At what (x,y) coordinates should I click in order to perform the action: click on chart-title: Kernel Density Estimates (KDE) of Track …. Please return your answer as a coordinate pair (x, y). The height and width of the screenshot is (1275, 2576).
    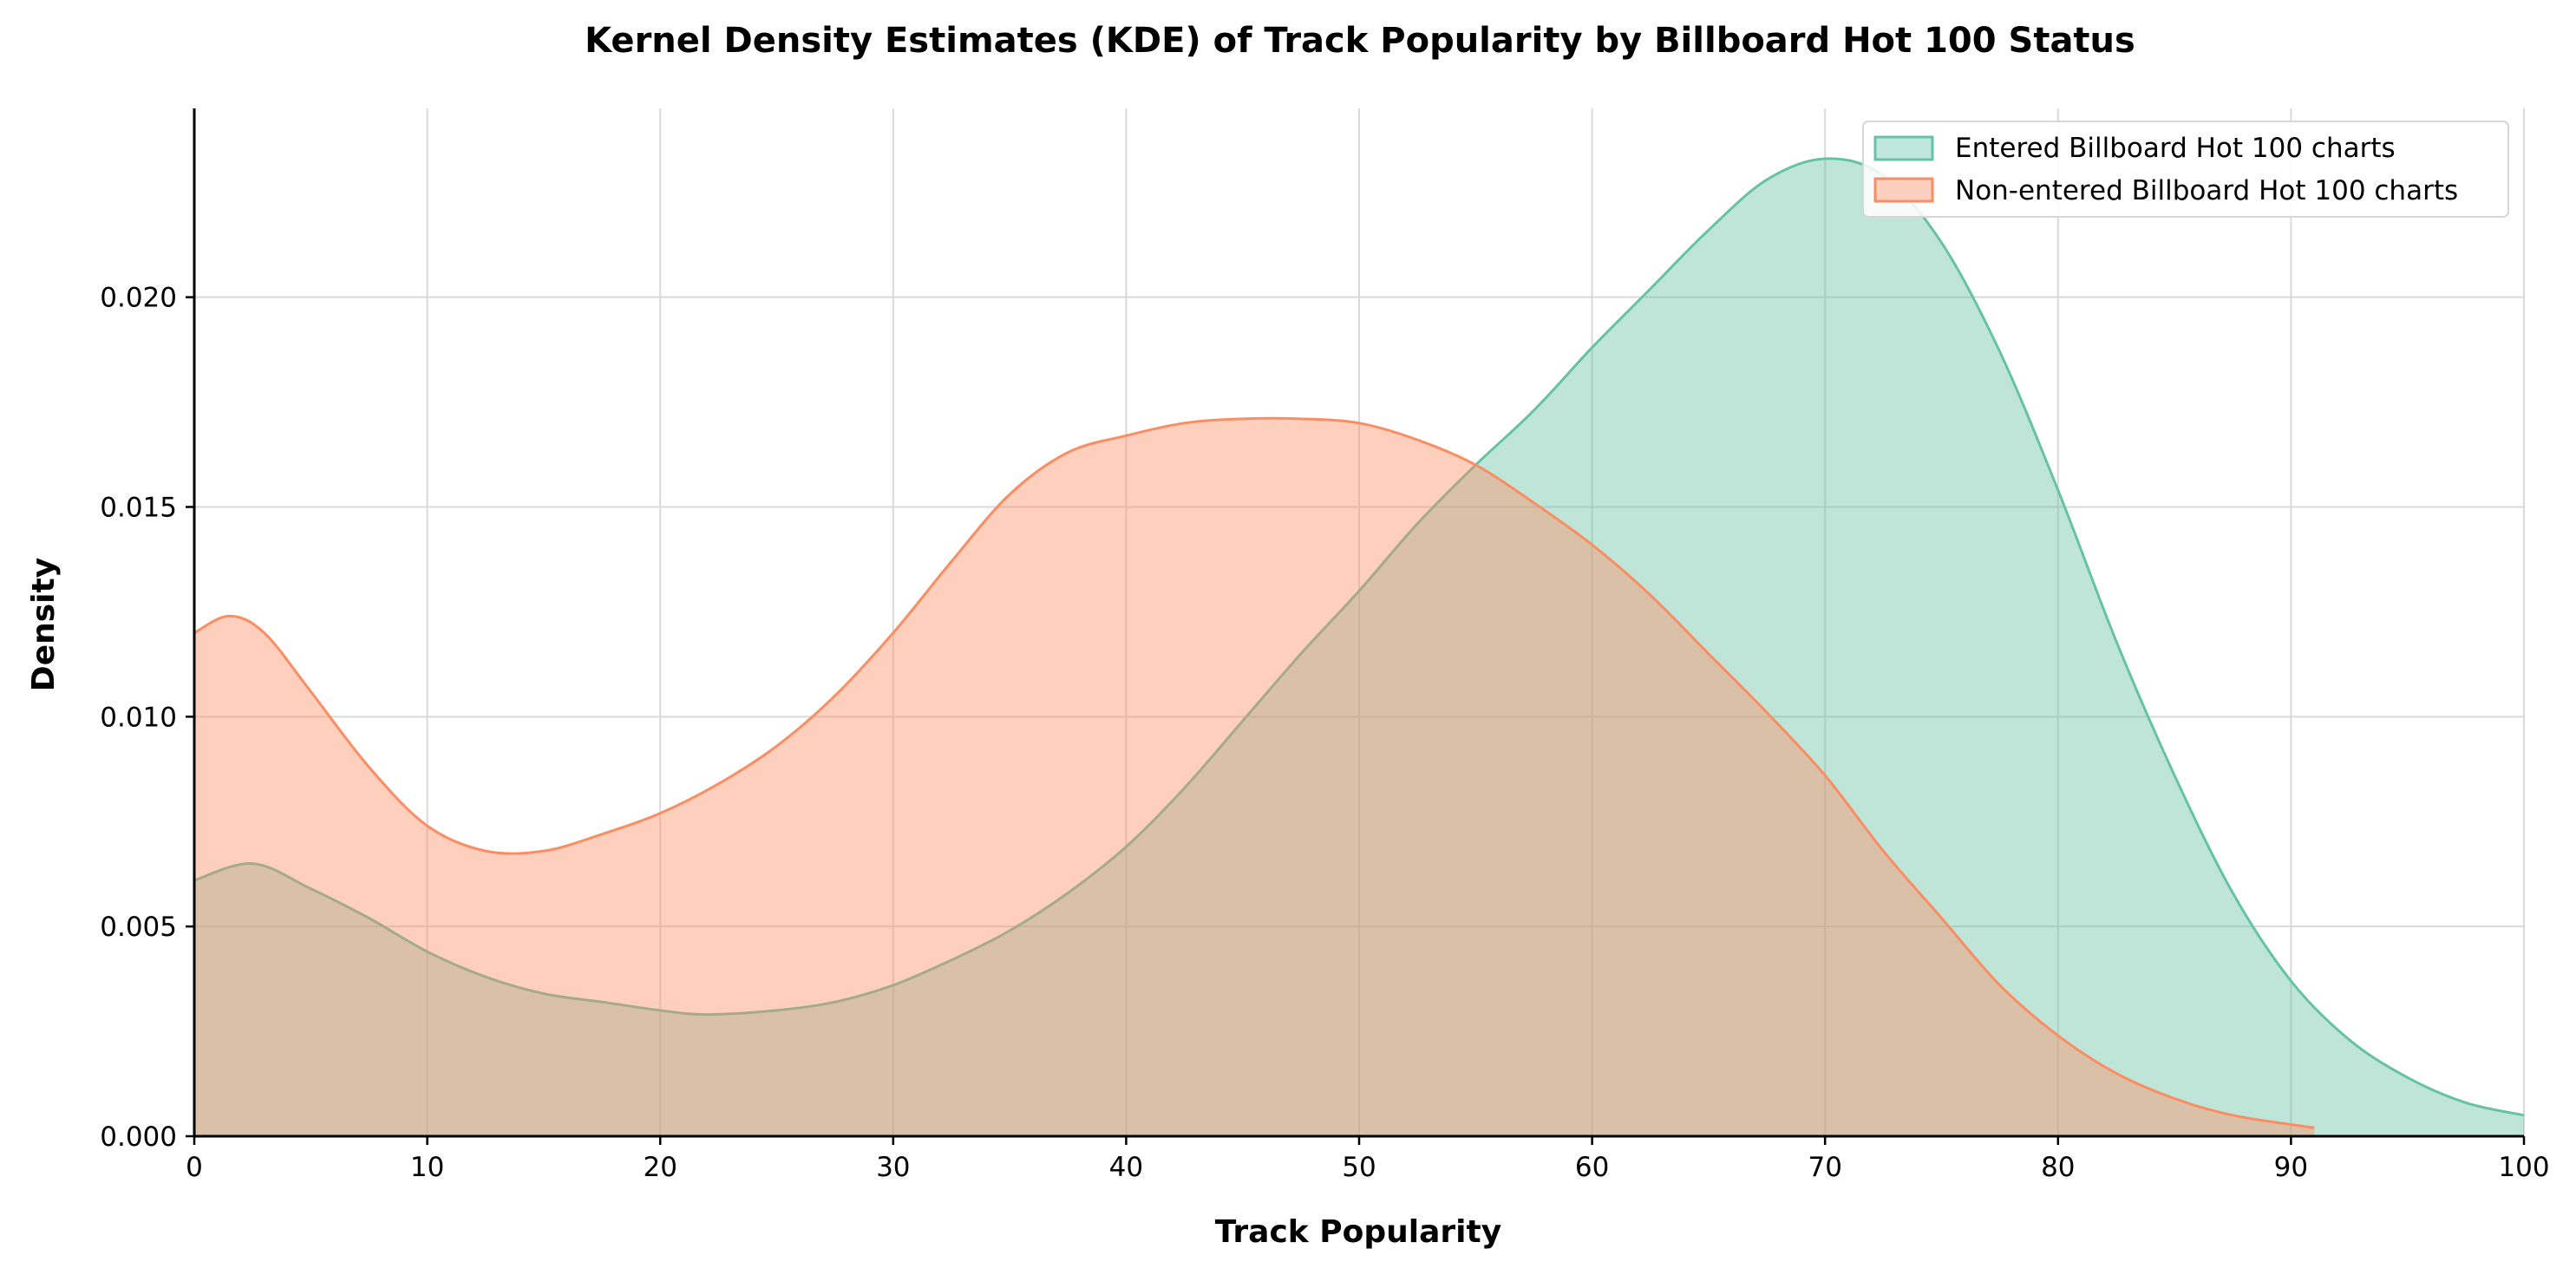
    Looking at the image, I should click on (1360, 41).